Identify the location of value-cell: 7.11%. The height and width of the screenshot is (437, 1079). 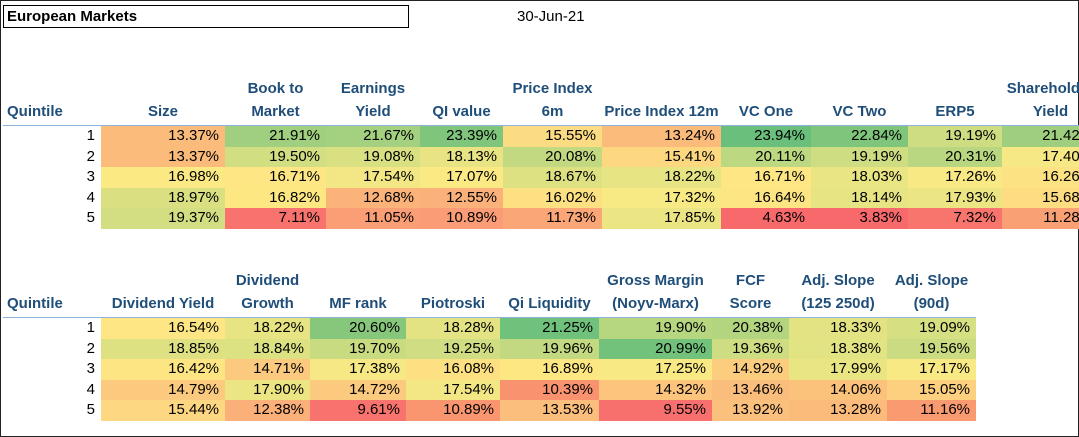
(275, 218).